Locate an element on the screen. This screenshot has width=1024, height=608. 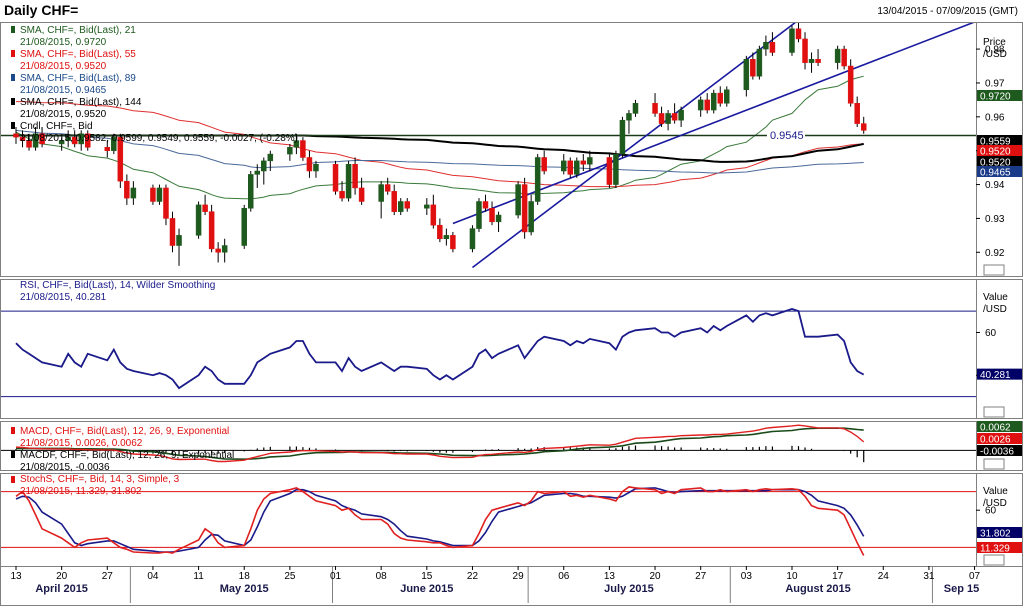
rsi-auto-button is located at coordinates (994, 412).